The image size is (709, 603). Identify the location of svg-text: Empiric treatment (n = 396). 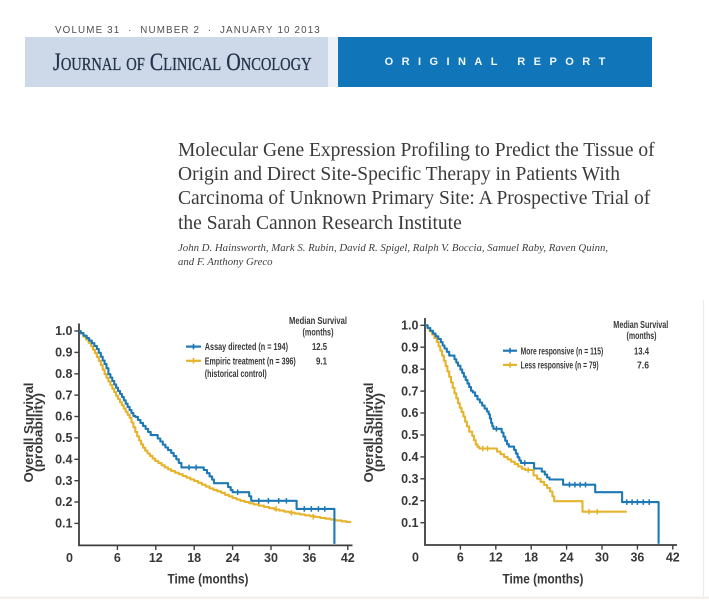
(250, 361).